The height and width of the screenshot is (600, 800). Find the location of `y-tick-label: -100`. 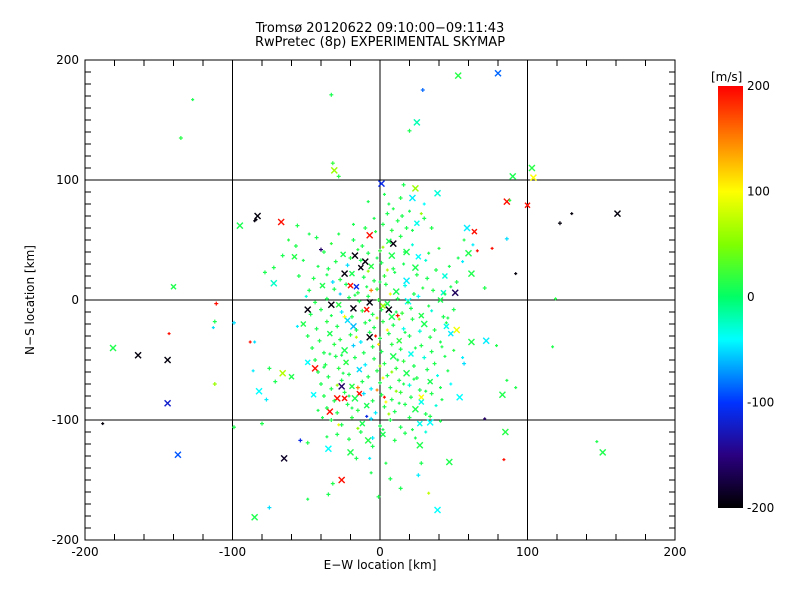

y-tick-label: -100 is located at coordinates (65, 420).